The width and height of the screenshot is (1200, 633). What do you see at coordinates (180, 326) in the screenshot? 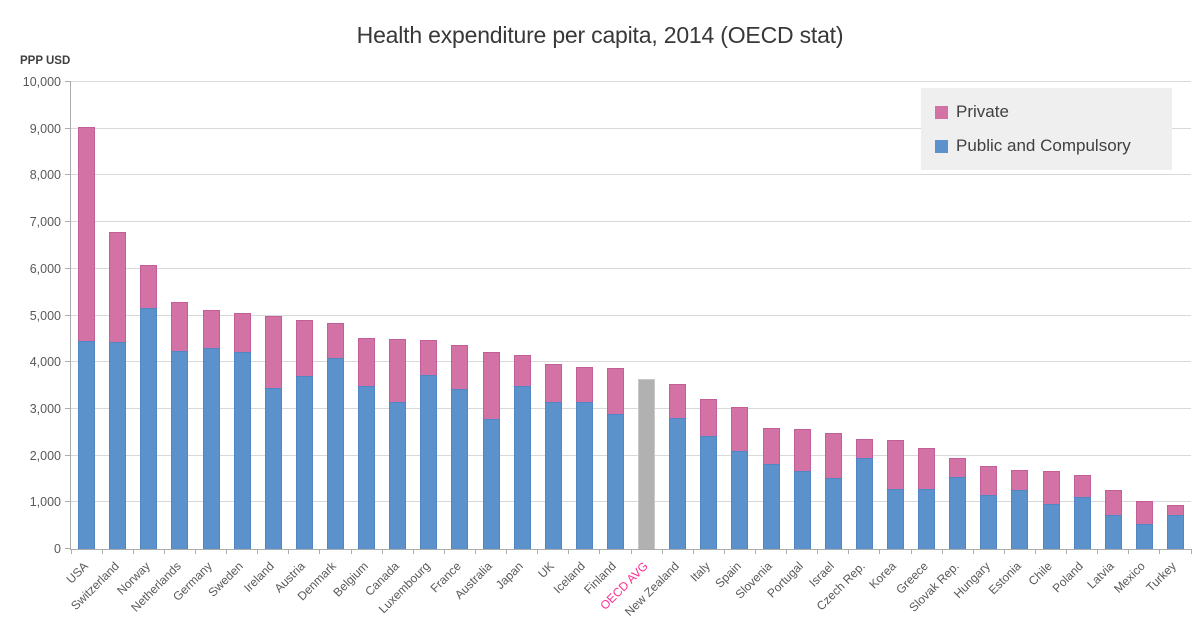
I see `bar-netherlands-private` at bounding box center [180, 326].